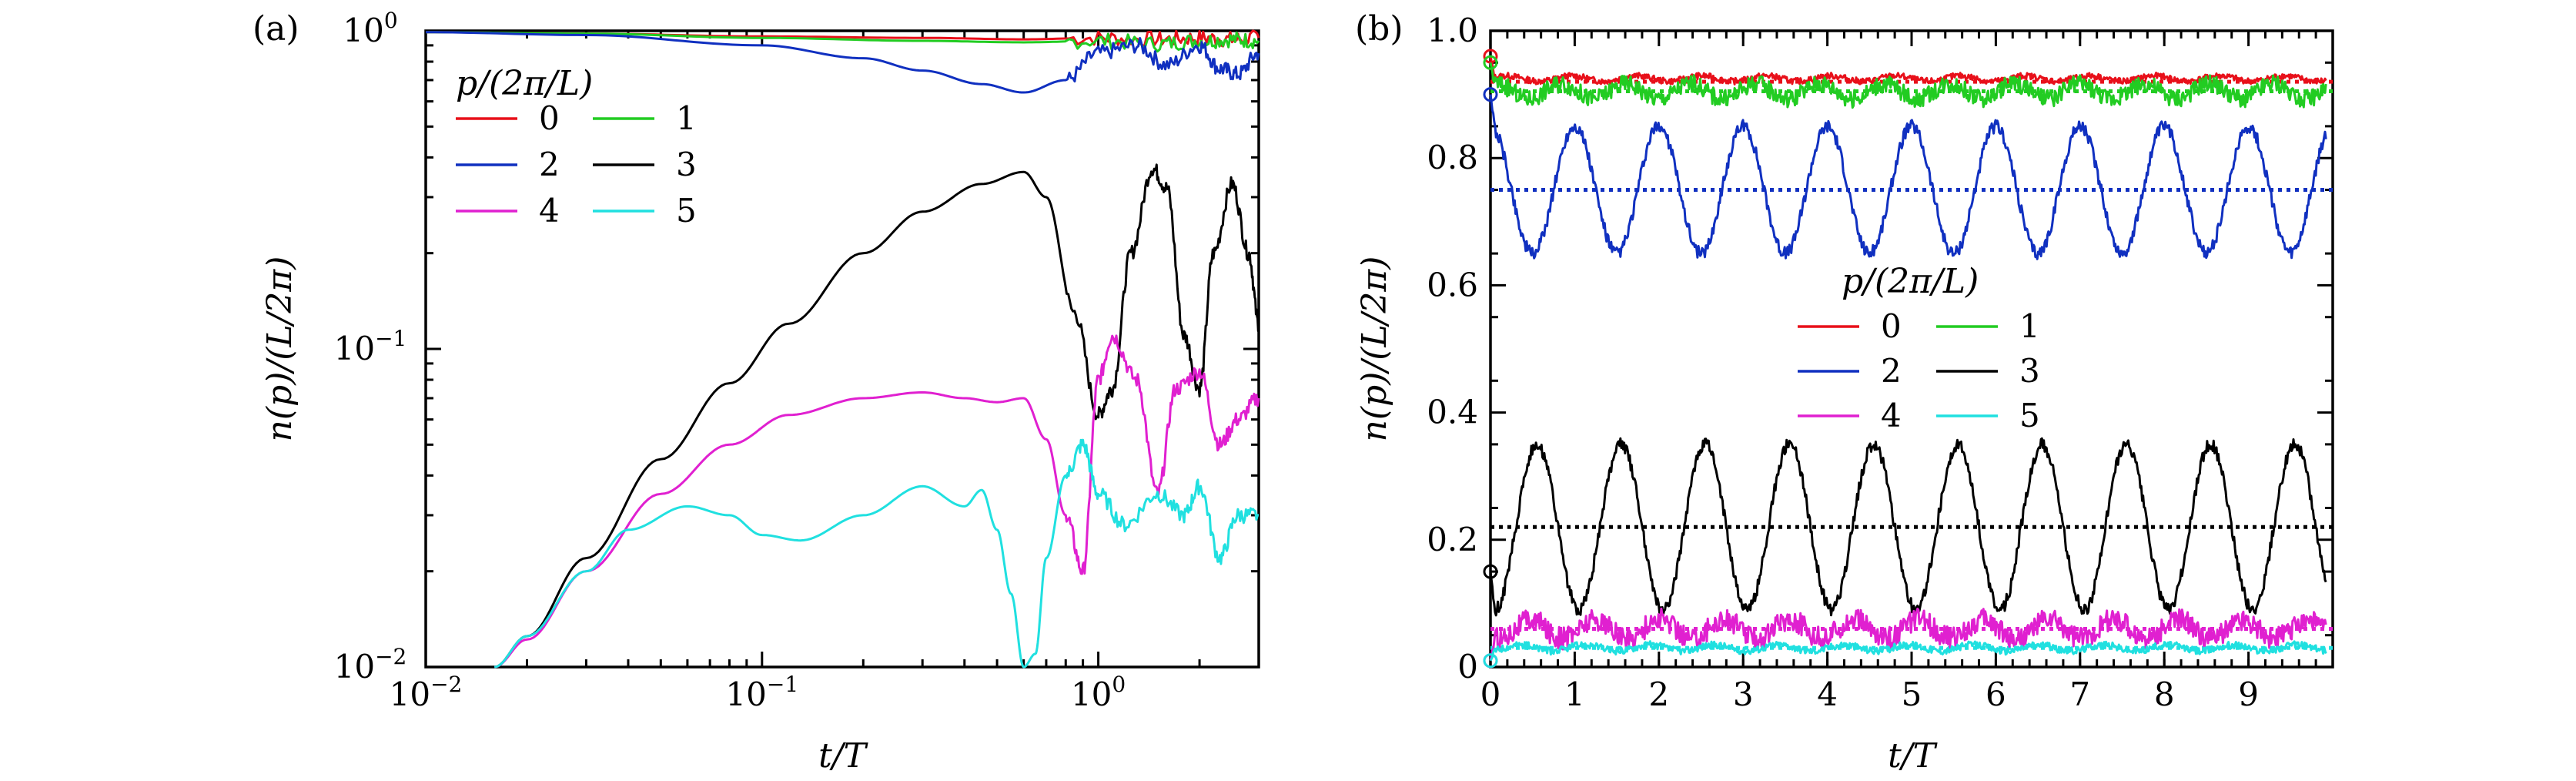 The width and height of the screenshot is (2576, 781). Describe the element at coordinates (577, 147) in the screenshot. I see `panel-a-legend: p/(2π/L)0 1 2 3 4 5` at that location.